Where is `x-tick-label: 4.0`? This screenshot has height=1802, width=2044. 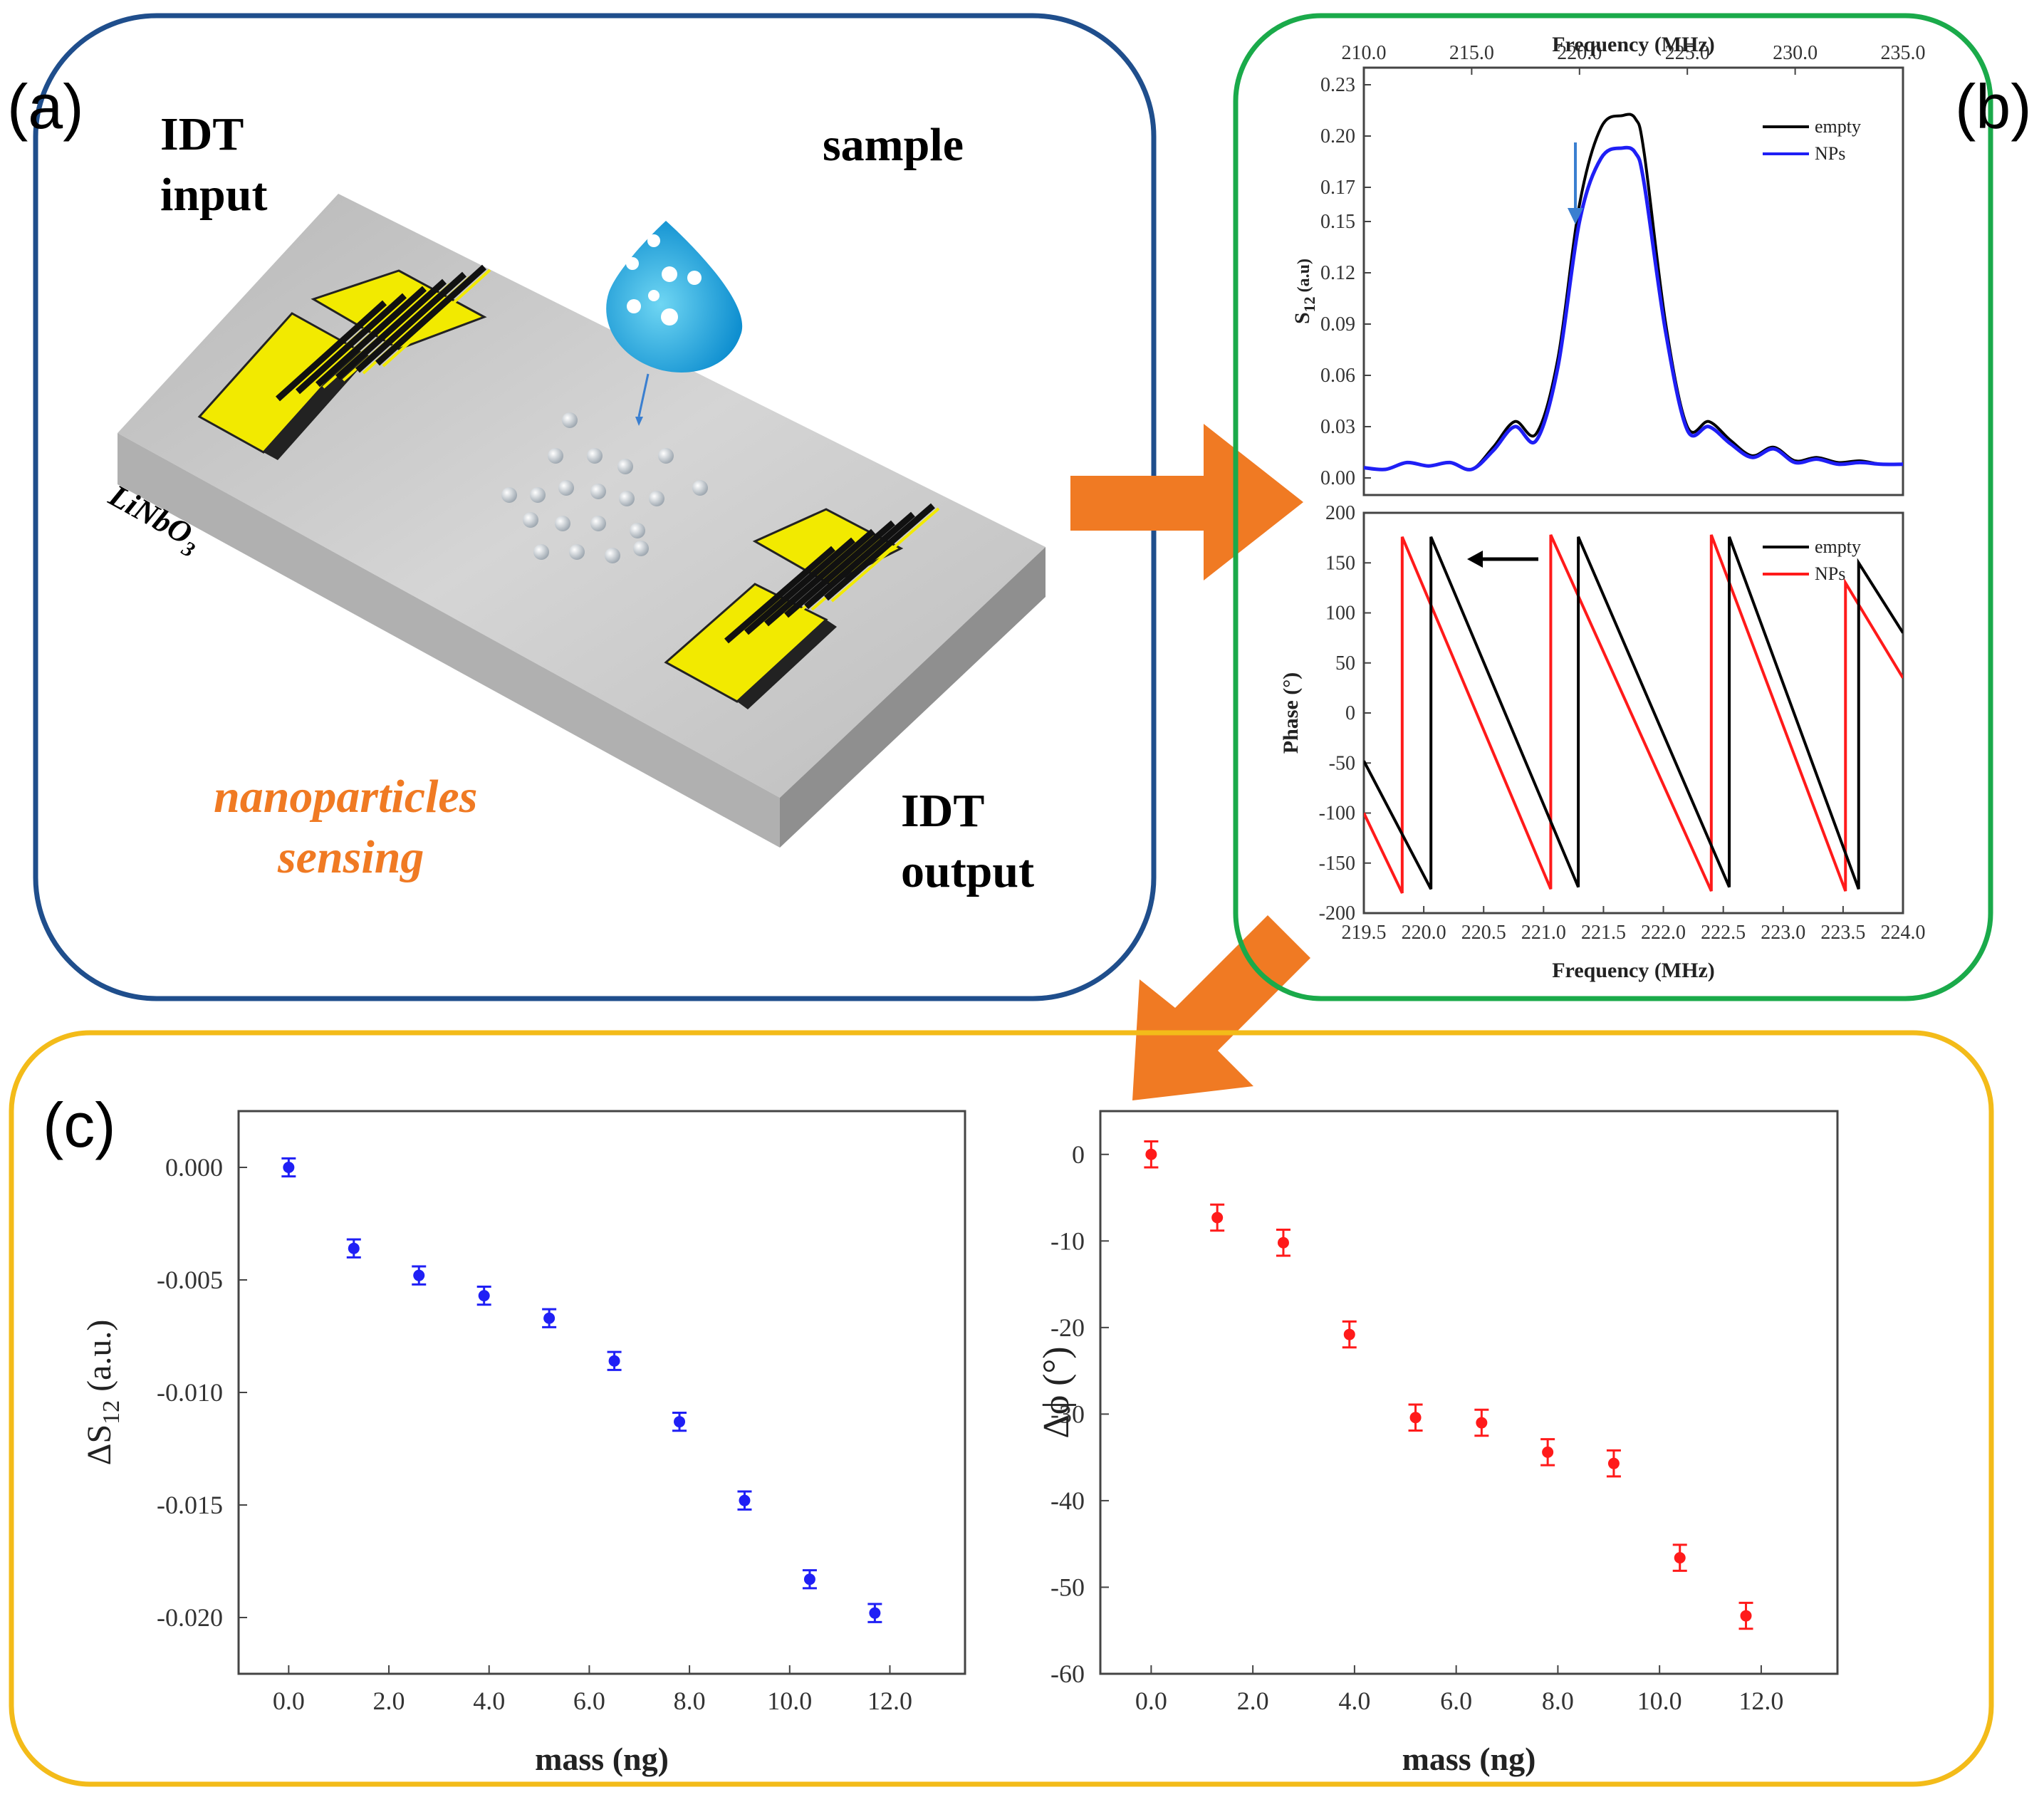 x-tick-label: 4.0 is located at coordinates (1354, 1701).